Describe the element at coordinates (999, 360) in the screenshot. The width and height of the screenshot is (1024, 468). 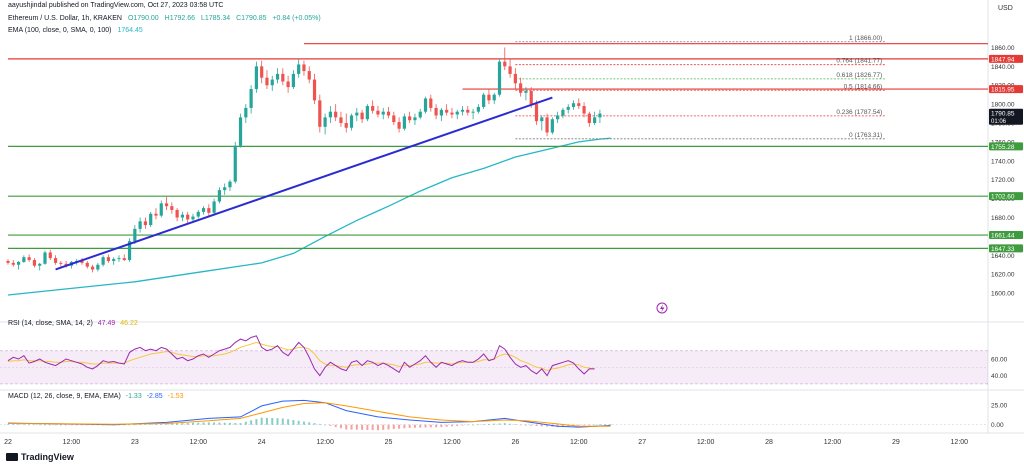
I see `rsi-tick-label: 60.00` at that location.